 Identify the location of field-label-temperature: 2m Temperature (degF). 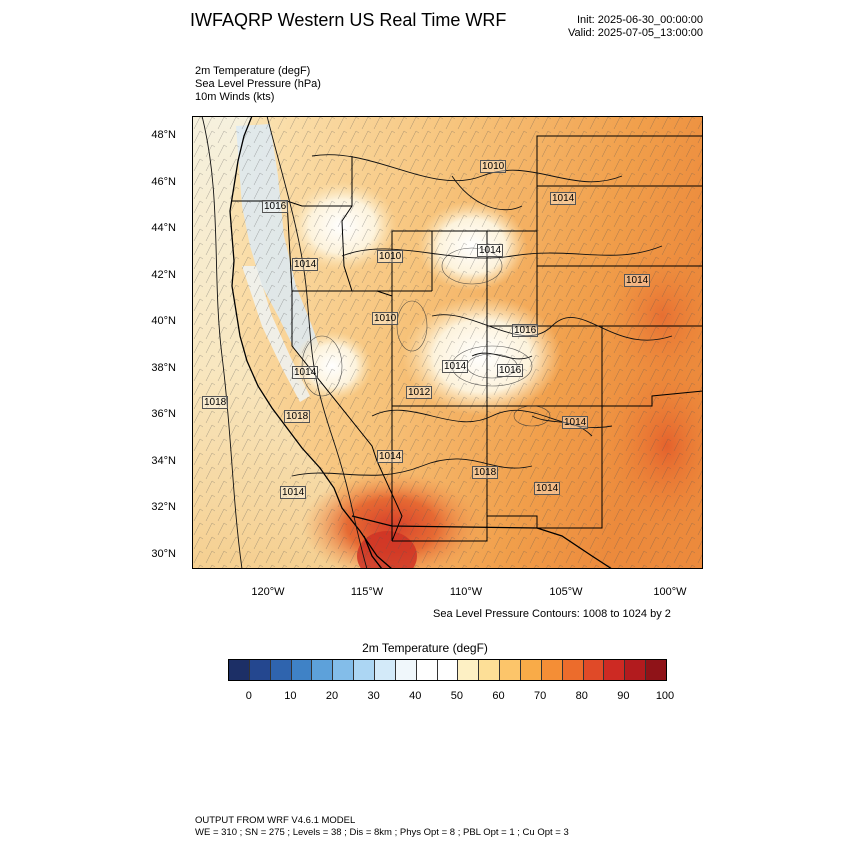
(253, 71).